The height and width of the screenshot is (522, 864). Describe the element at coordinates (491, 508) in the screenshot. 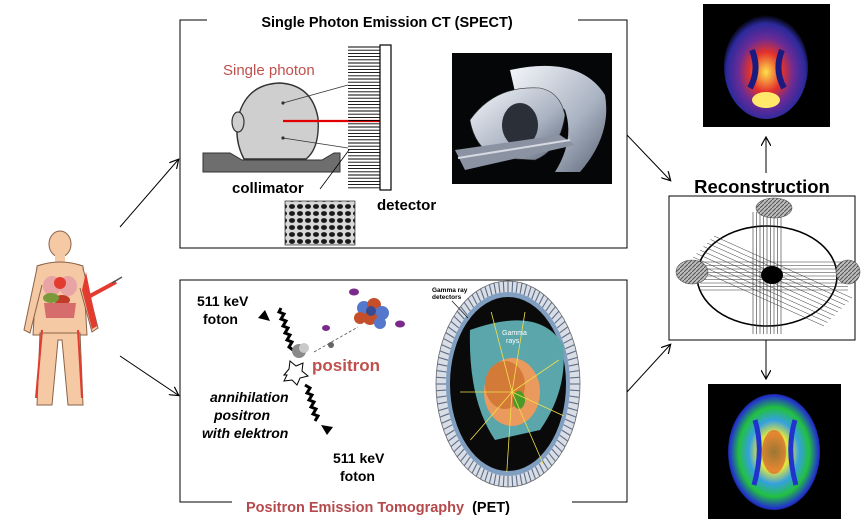

I see `pet-title-abbrev: (PET)` at that location.